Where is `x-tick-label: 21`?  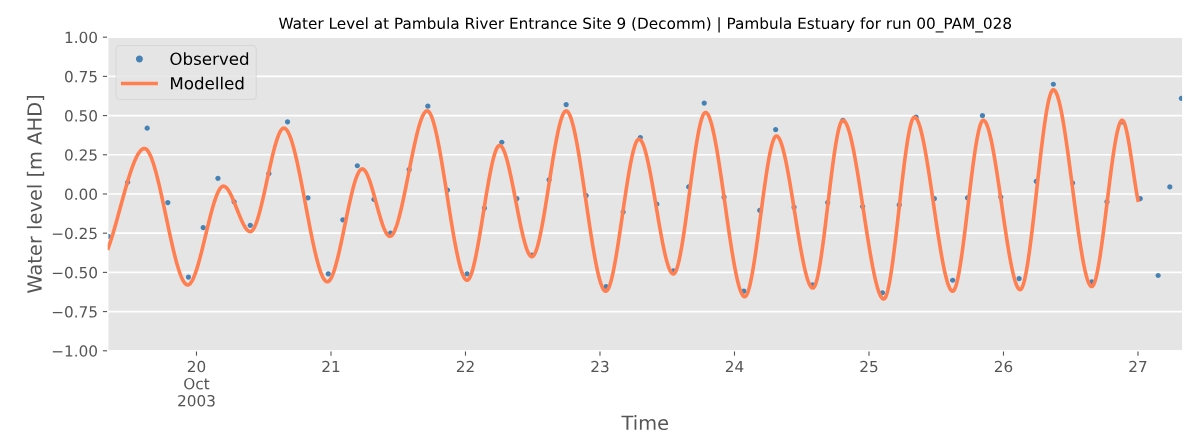 x-tick-label: 21 is located at coordinates (331, 366).